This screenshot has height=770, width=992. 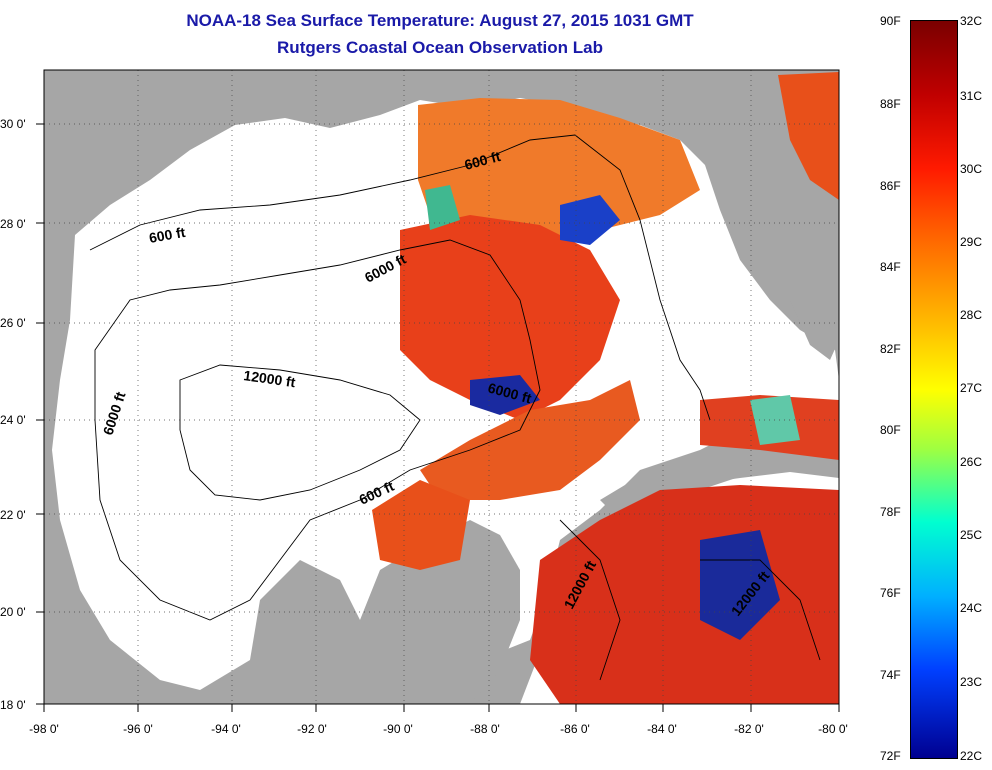 I want to click on lon-tick-label: -98 0', so click(x=44, y=729).